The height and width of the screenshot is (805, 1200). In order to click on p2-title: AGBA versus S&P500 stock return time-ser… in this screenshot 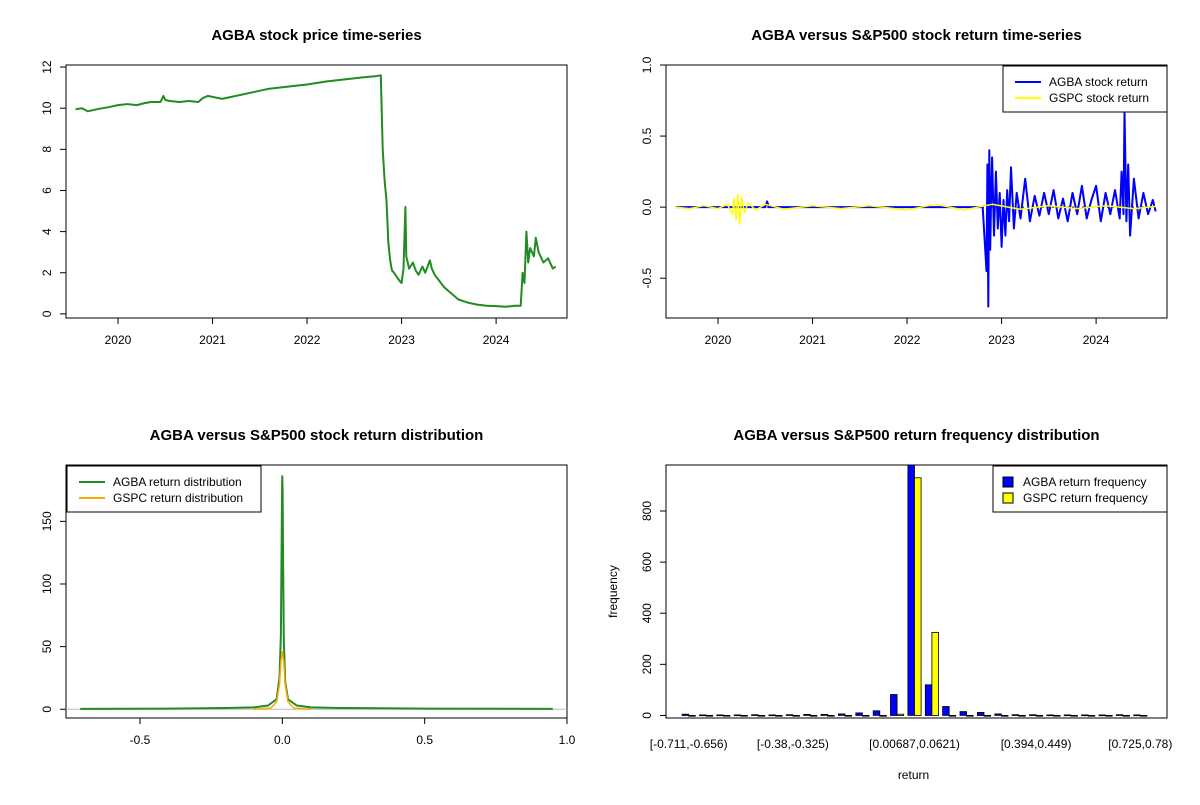, I will do `click(916, 35)`.